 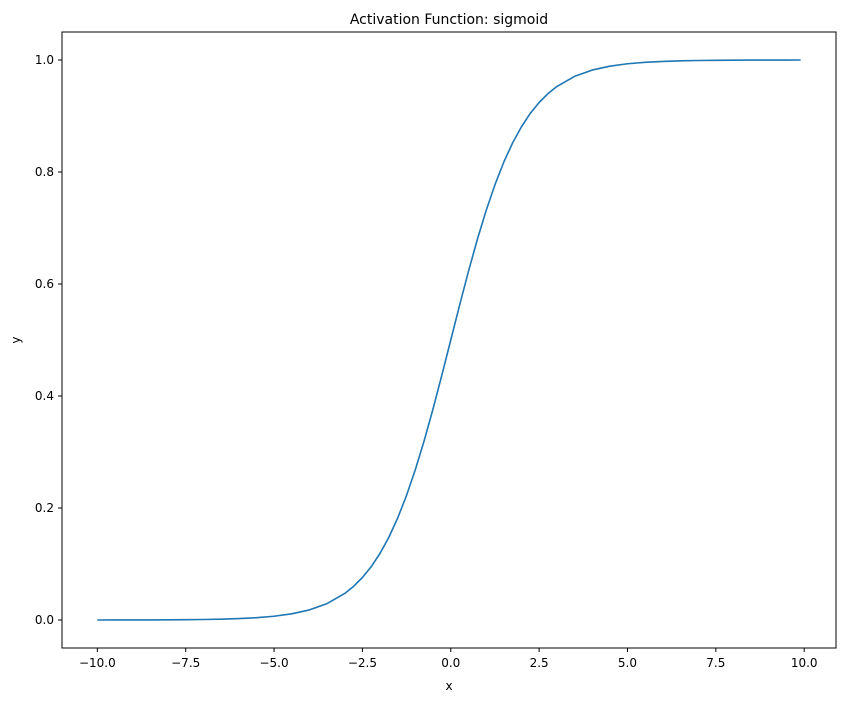 What do you see at coordinates (44, 508) in the screenshot?
I see `y-tick-label: 0.2` at bounding box center [44, 508].